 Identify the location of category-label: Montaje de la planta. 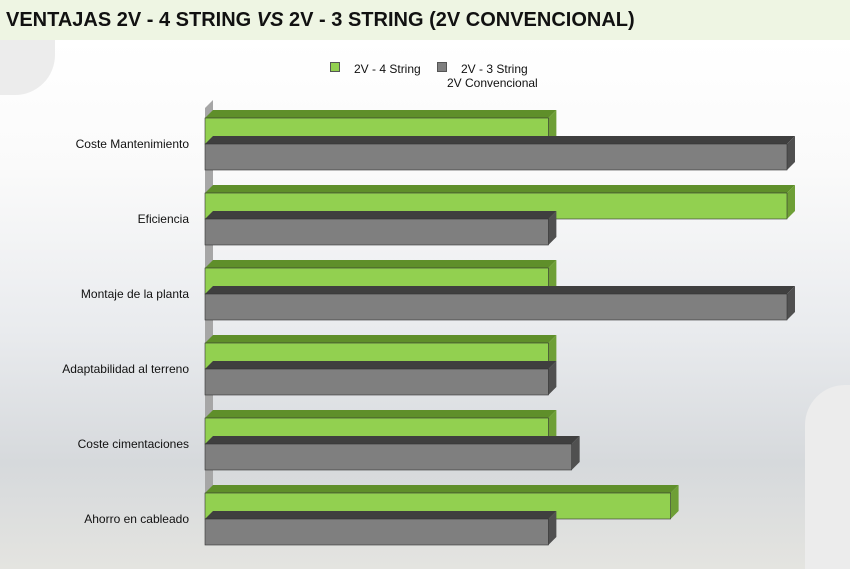
(135, 294).